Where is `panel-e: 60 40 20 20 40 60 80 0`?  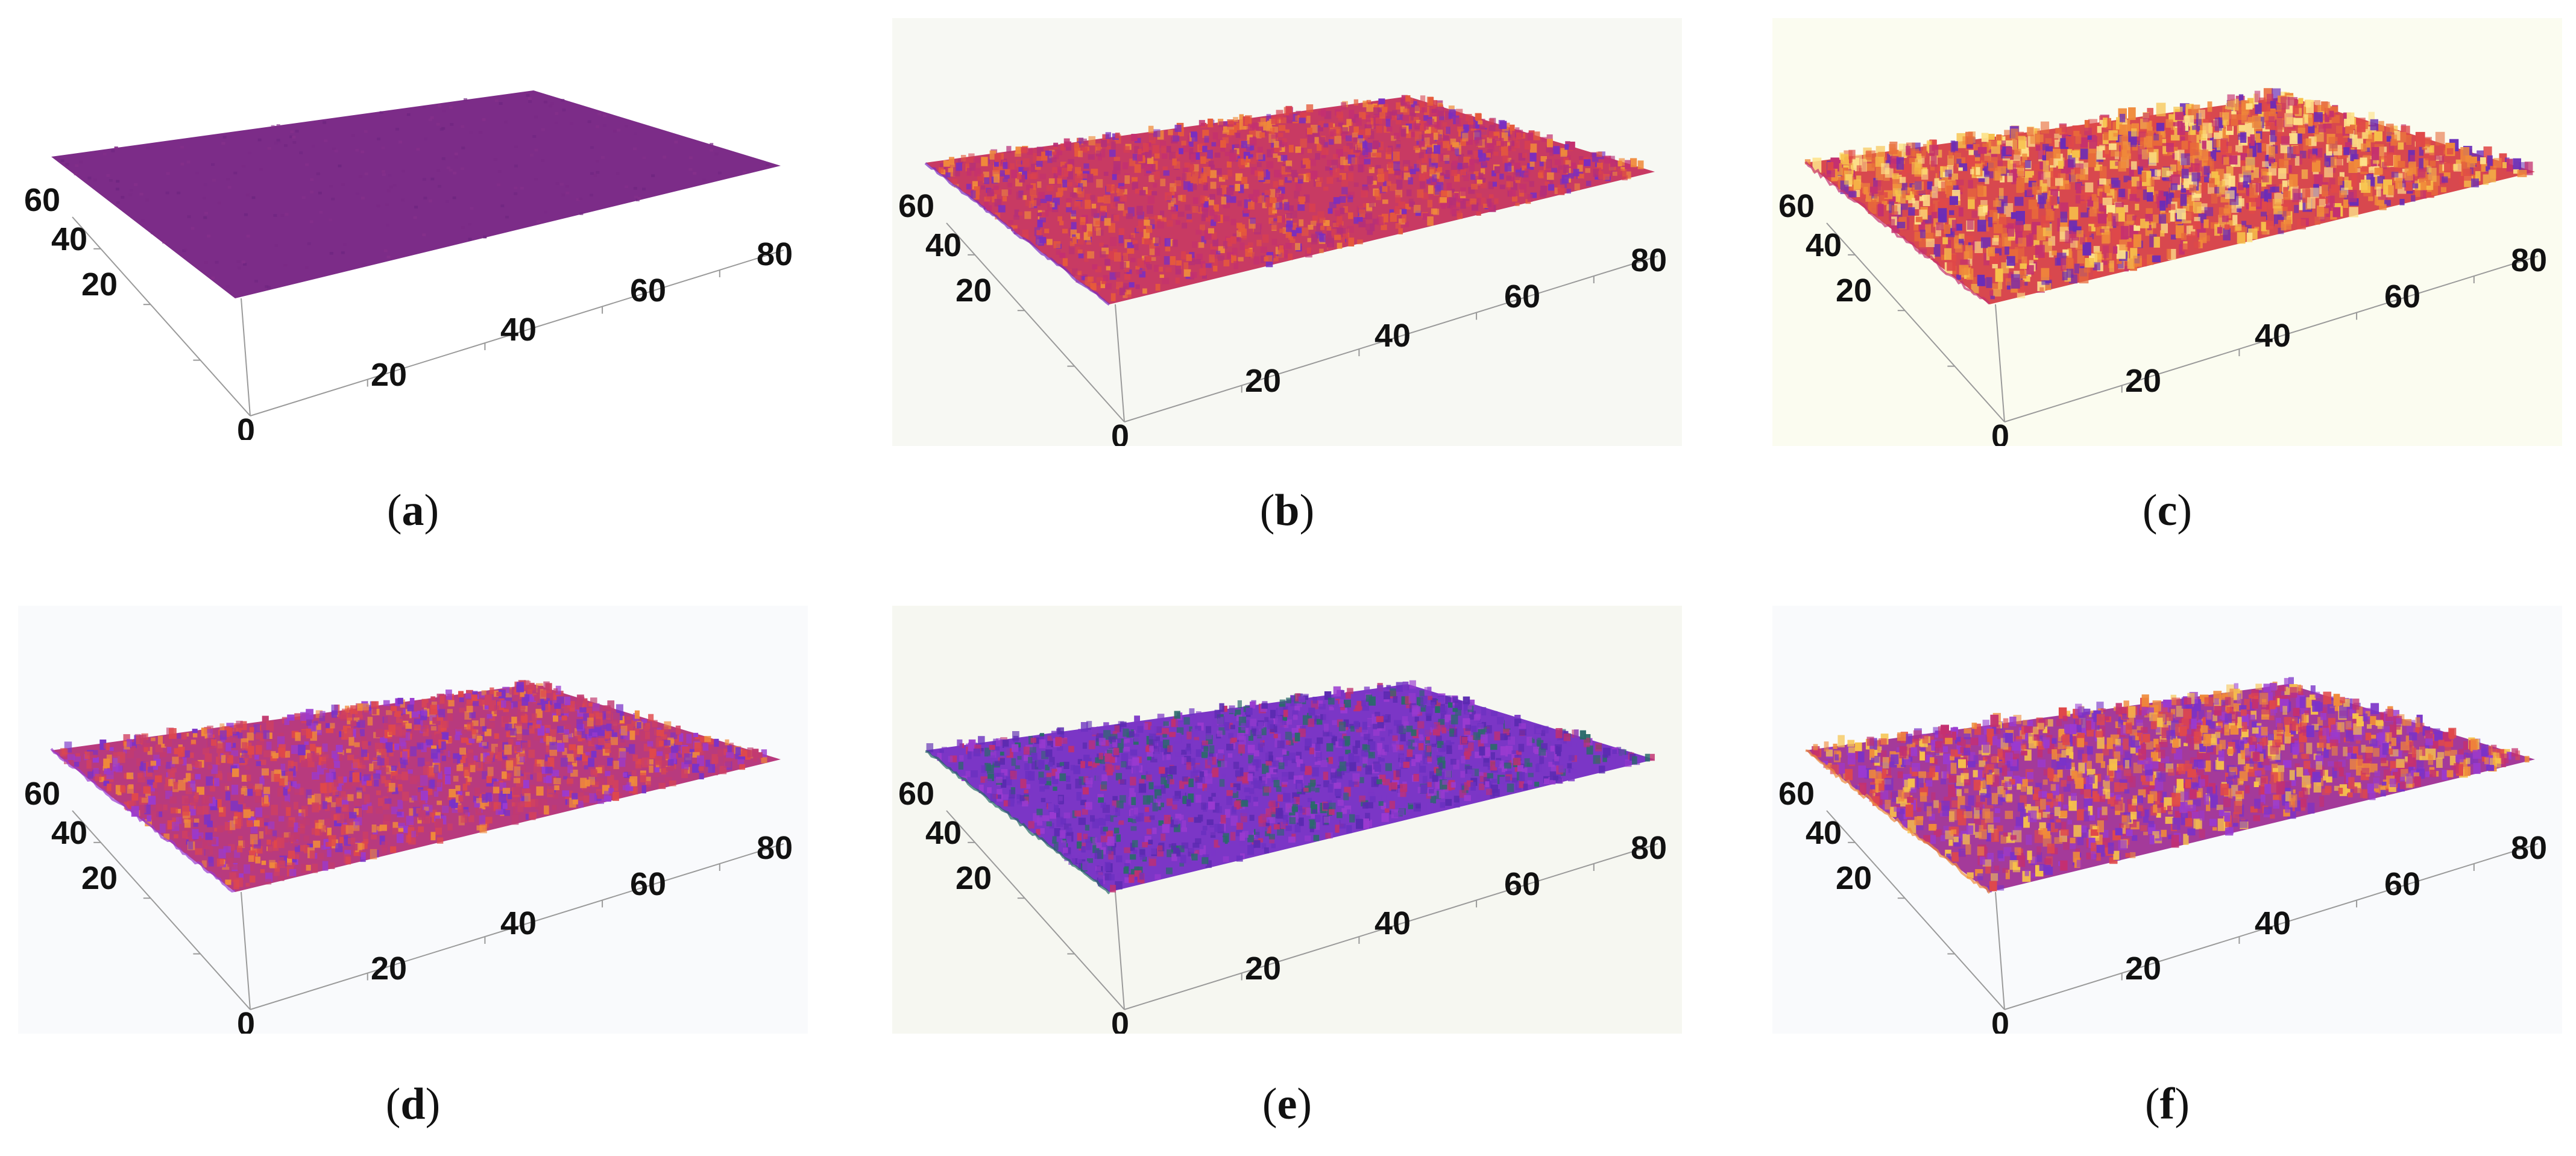 panel-e: 60 40 20 20 40 60 80 0 is located at coordinates (1287, 820).